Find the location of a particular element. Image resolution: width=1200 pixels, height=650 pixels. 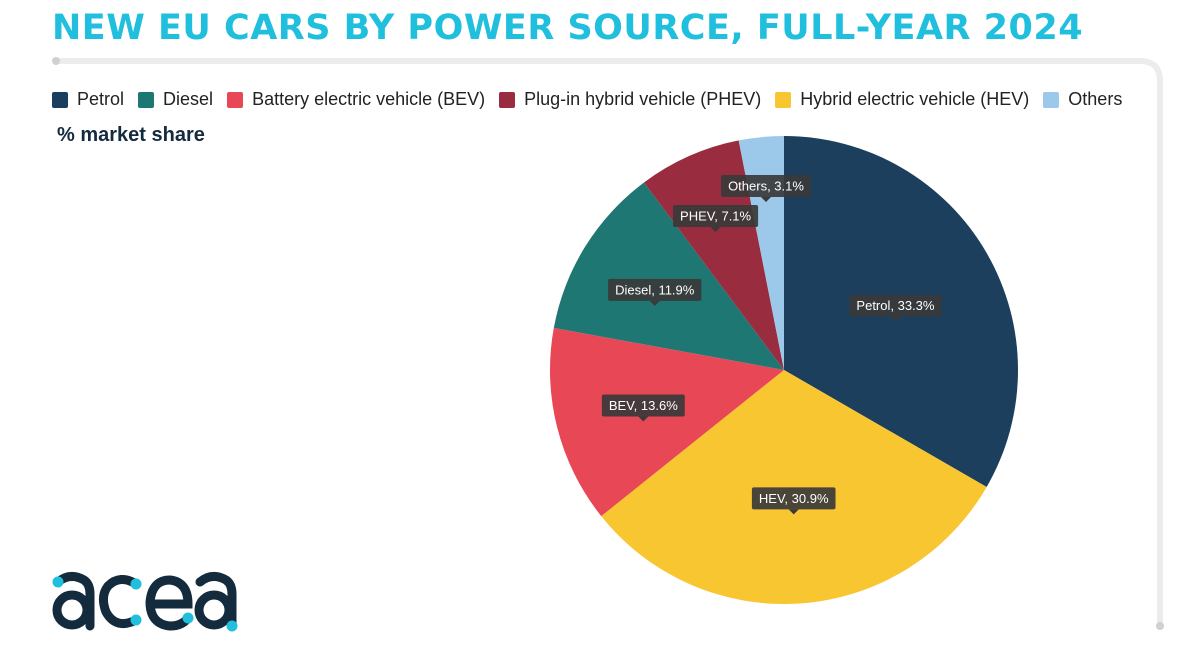

svg-text: Petrol, 33.3% is located at coordinates (895, 305).